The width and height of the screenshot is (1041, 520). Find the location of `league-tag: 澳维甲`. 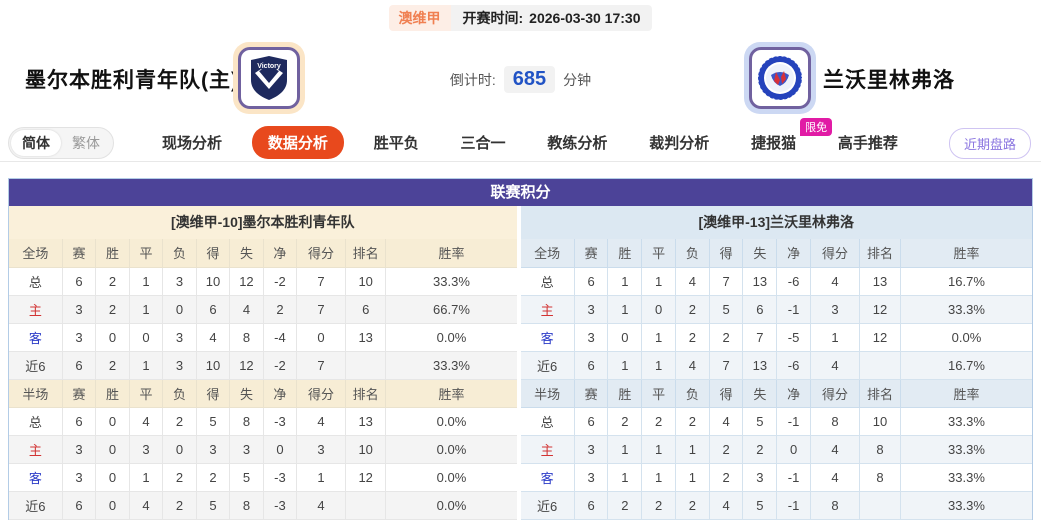

league-tag: 澳维甲 is located at coordinates (419, 18).